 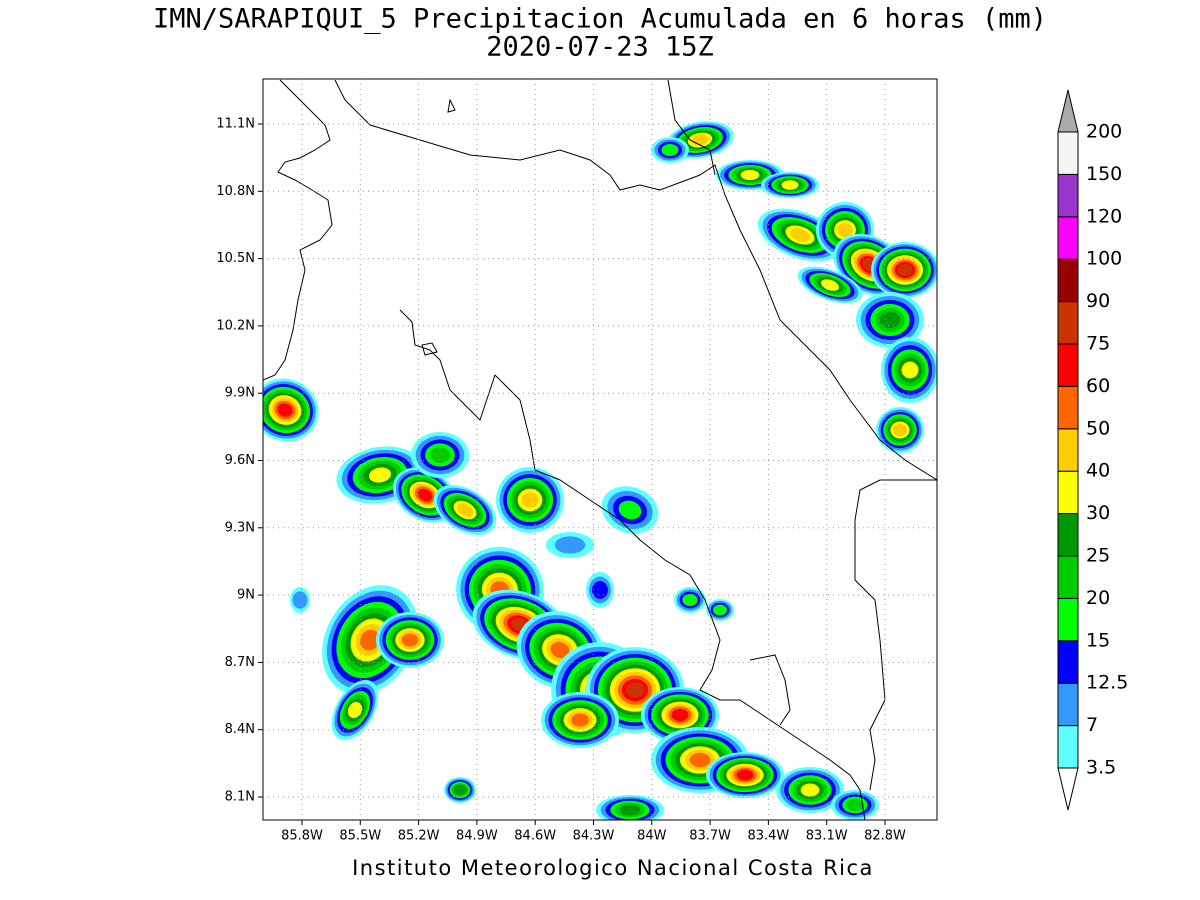 What do you see at coordinates (535, 836) in the screenshot?
I see `lon-label: 84.6W` at bounding box center [535, 836].